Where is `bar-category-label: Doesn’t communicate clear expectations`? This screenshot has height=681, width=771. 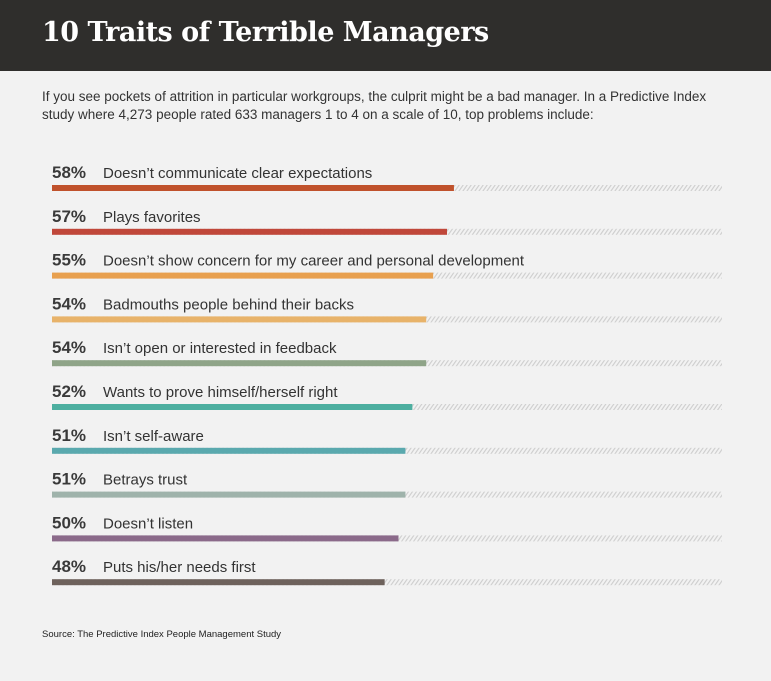
bar-category-label: Doesn’t communicate clear expectations is located at coordinates (237, 173).